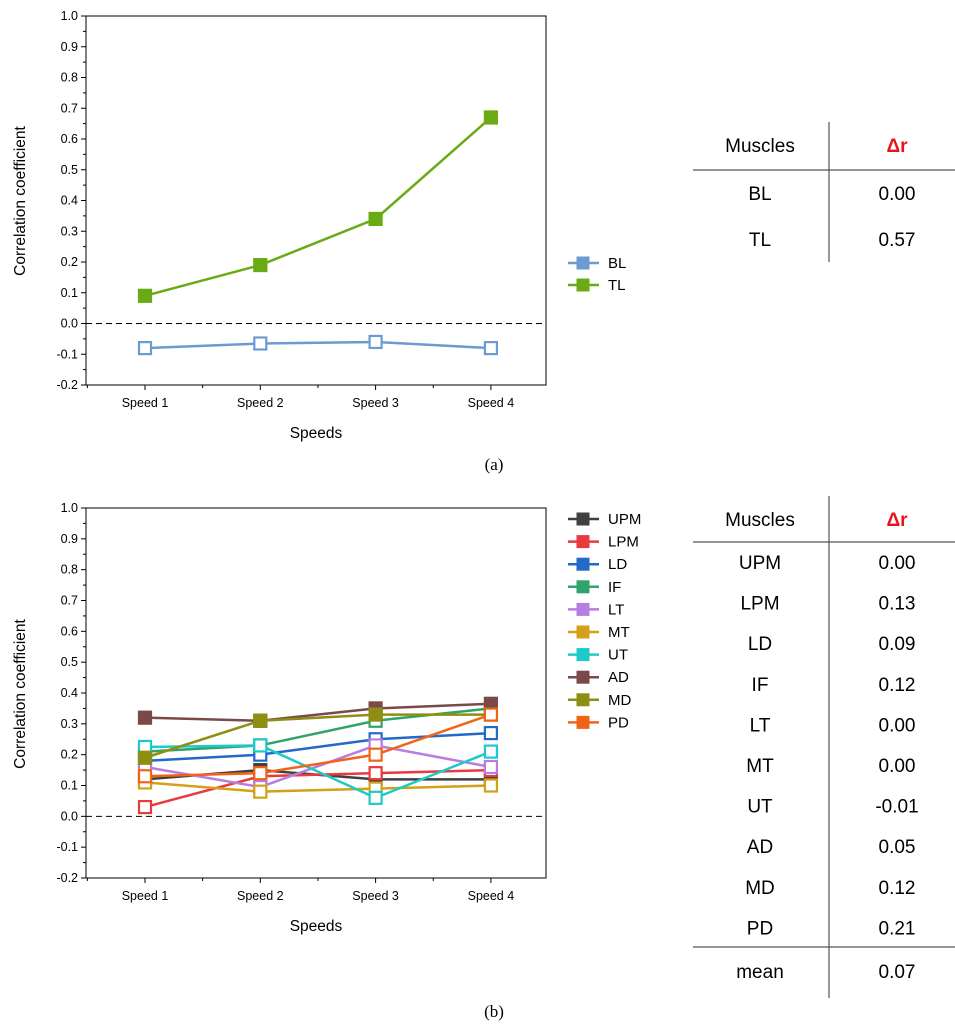 This screenshot has height=1030, width=955. I want to click on chart-b-legend-ut-marker, so click(583, 655).